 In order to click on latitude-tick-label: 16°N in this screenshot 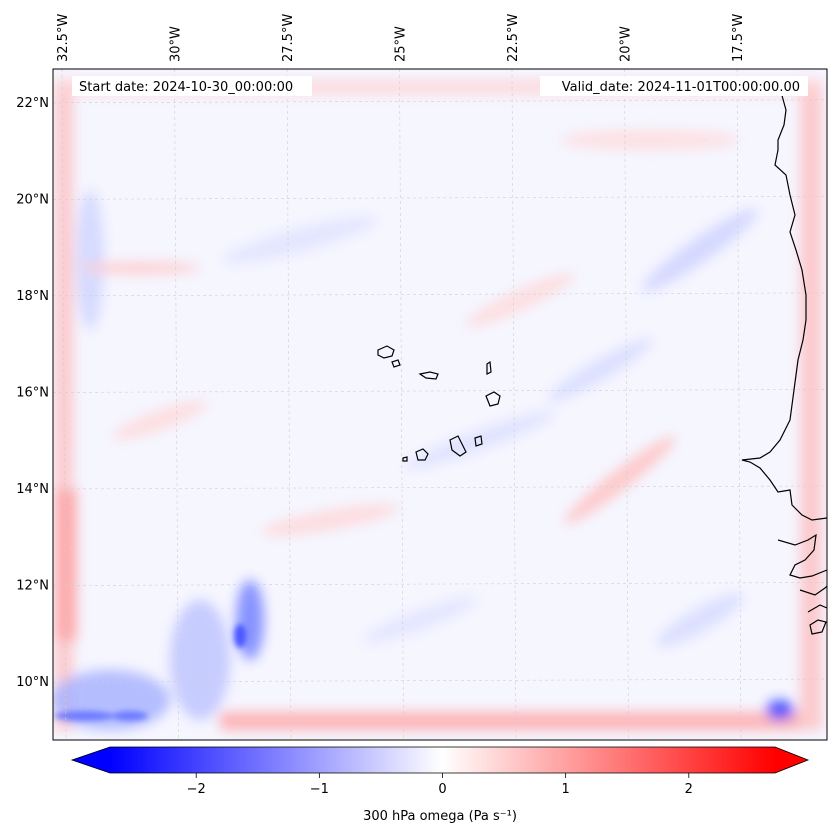, I will do `click(32, 392)`.